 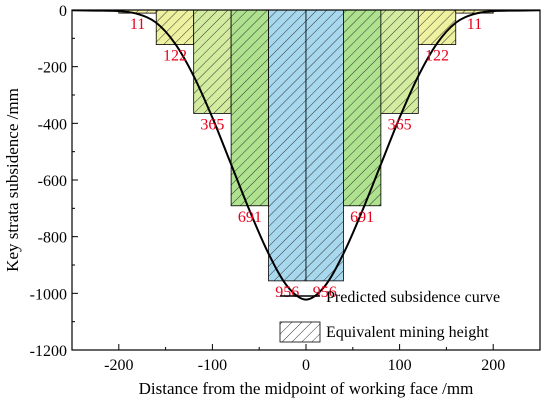 I want to click on x-tick-label: 100, so click(x=400, y=365).